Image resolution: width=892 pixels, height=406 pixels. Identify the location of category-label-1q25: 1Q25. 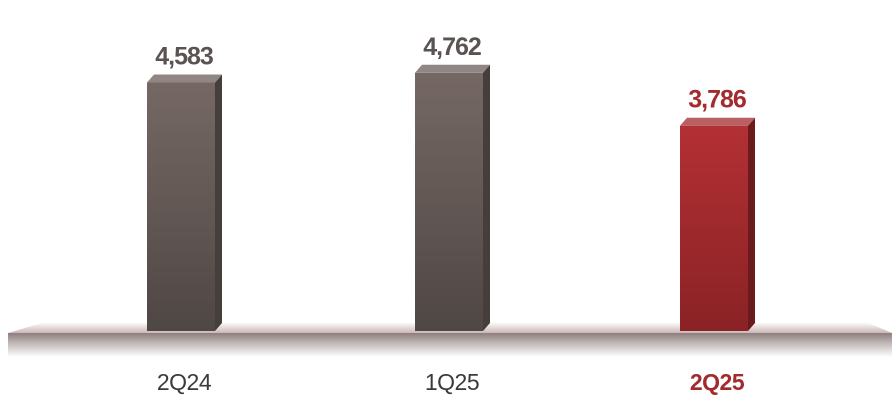
(452, 382).